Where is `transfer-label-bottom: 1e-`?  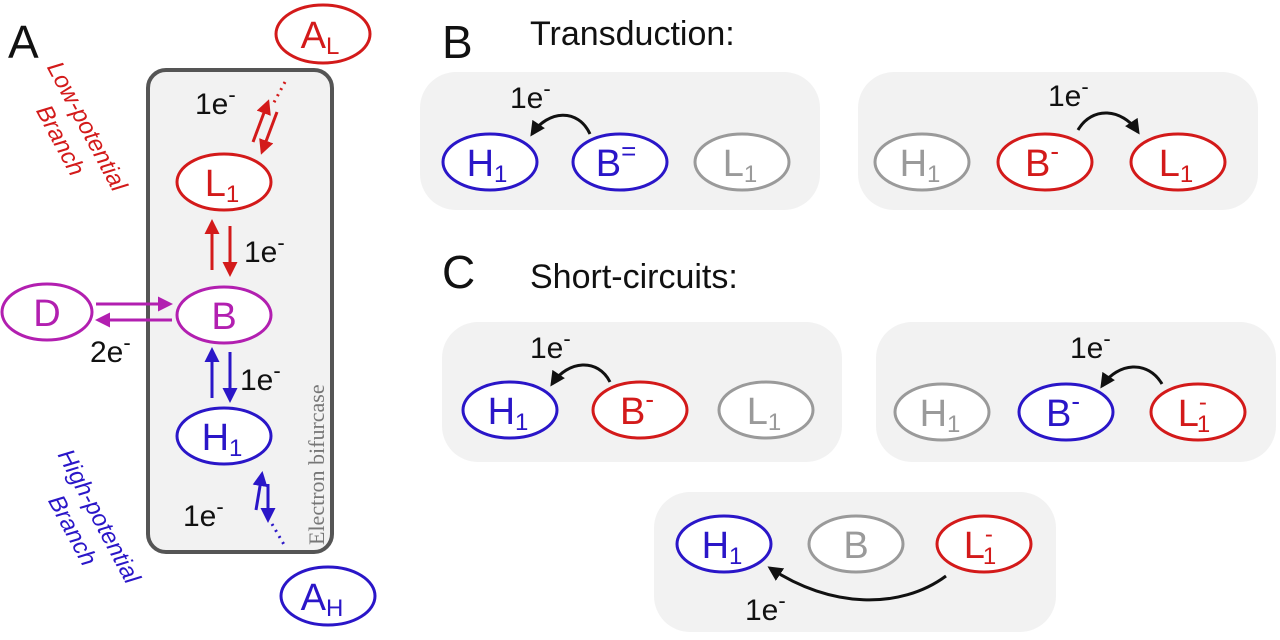 transfer-label-bottom: 1e- is located at coordinates (203, 513).